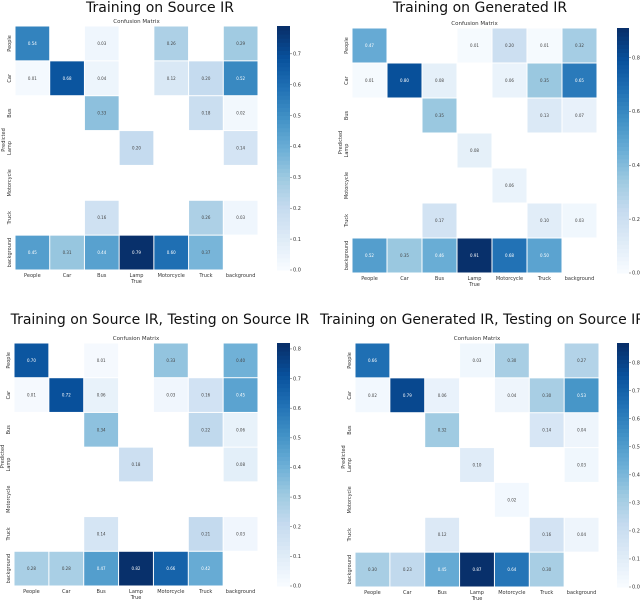 The height and width of the screenshot is (600, 640). I want to click on cell-value: 0.12, so click(171, 78).